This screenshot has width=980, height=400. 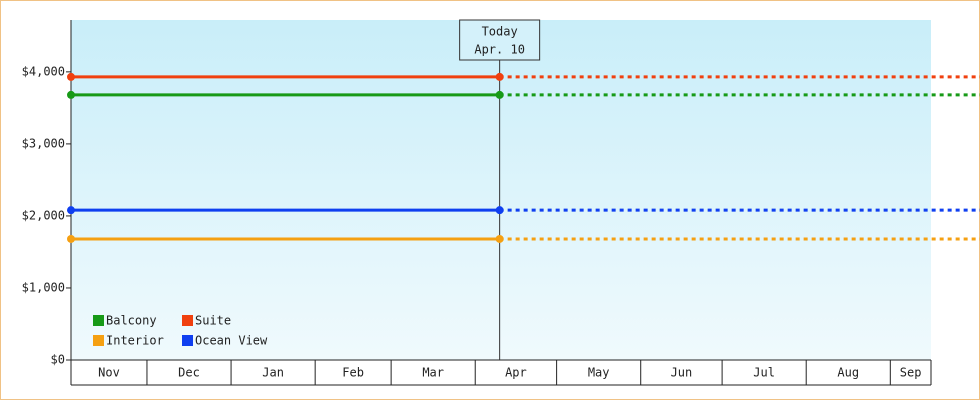 I want to click on legend-label: Balcony, so click(x=131, y=321).